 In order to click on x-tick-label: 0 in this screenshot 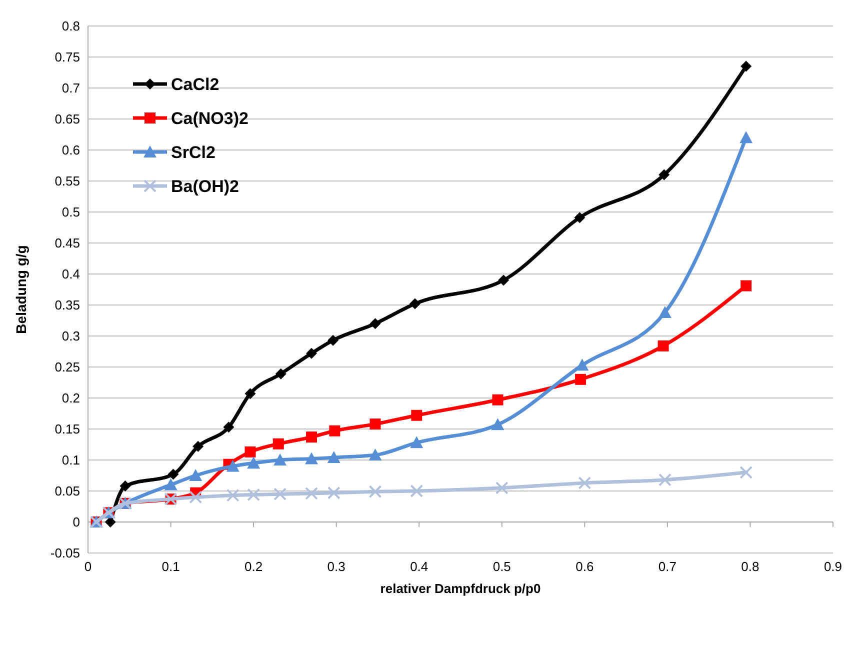, I will do `click(88, 566)`.